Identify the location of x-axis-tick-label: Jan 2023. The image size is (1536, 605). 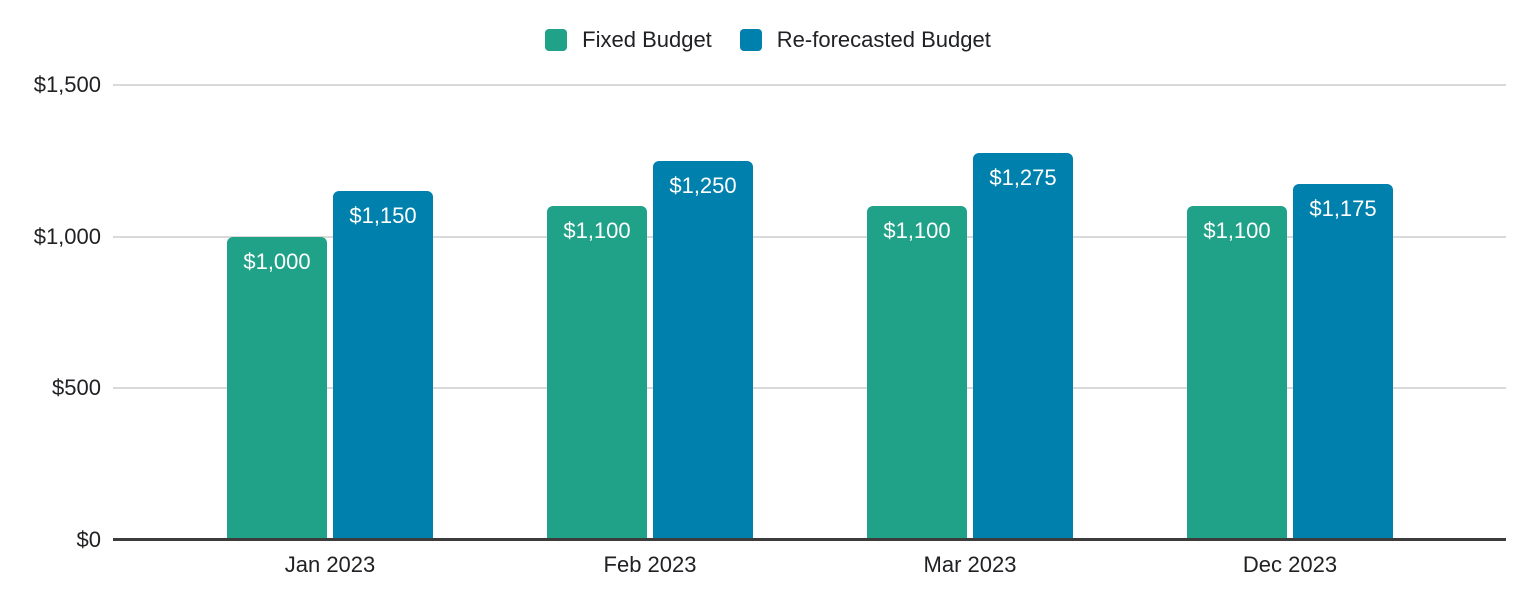
(330, 564).